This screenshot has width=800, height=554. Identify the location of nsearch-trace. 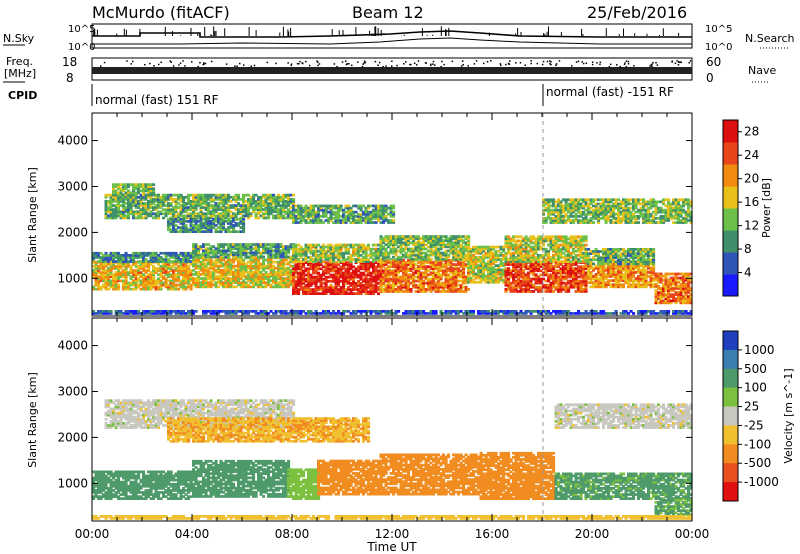
(392, 41).